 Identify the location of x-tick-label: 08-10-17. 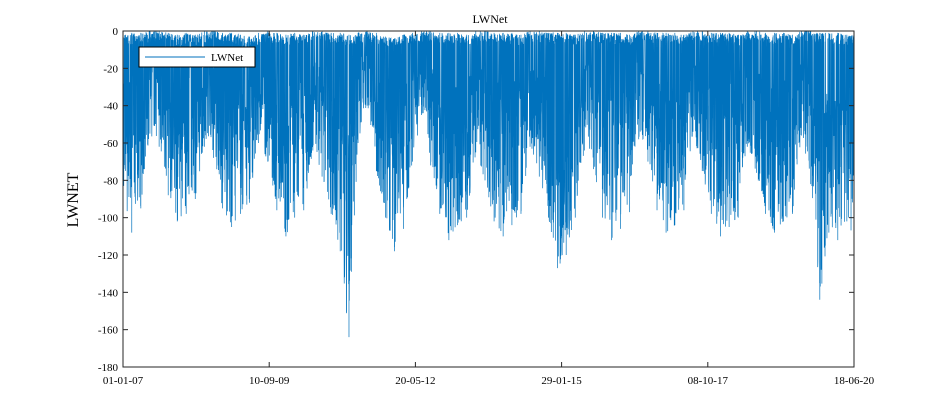
(708, 381).